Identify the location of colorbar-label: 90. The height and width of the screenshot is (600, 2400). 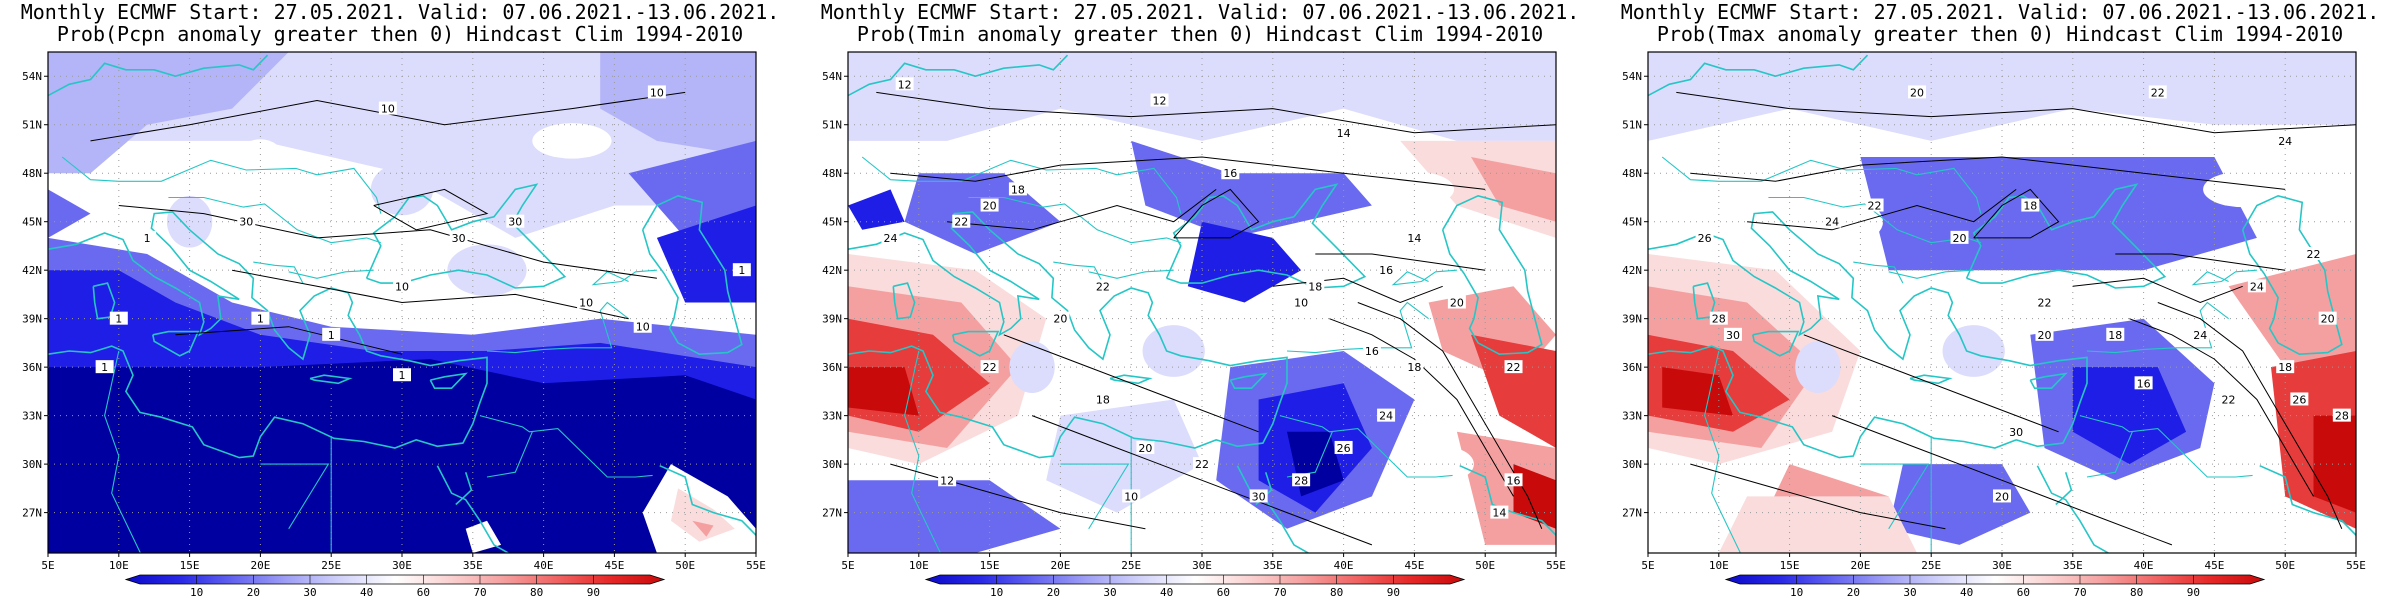
(2193, 592).